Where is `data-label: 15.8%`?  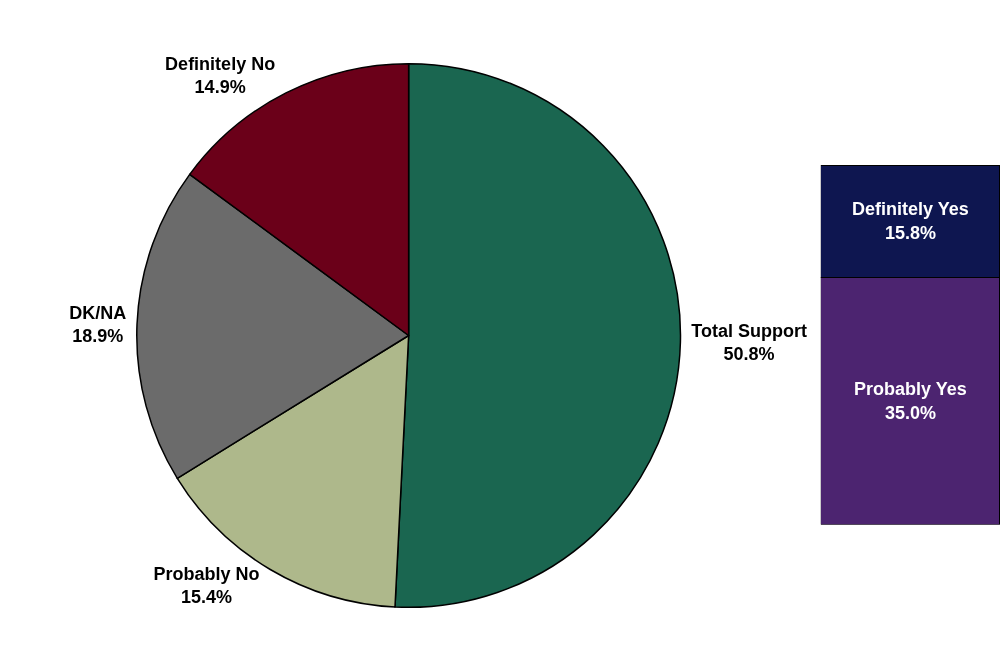
data-label: 15.8% is located at coordinates (910, 232).